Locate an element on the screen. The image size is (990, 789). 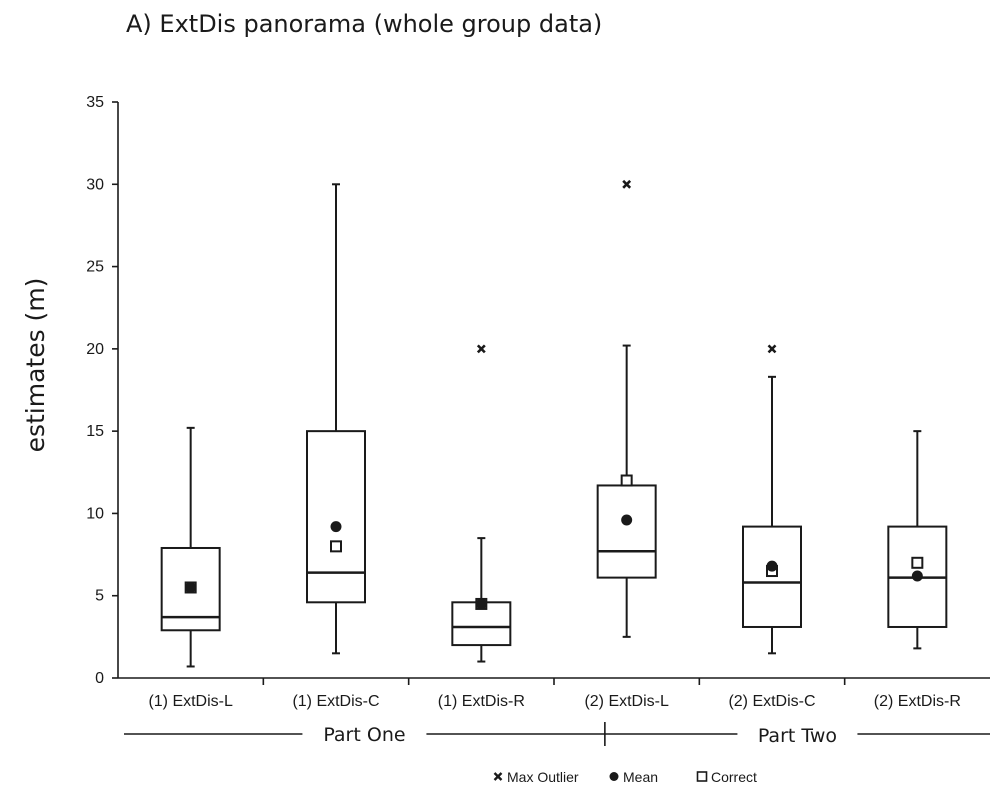
category-label: (2) ExtDis-C is located at coordinates (771, 701).